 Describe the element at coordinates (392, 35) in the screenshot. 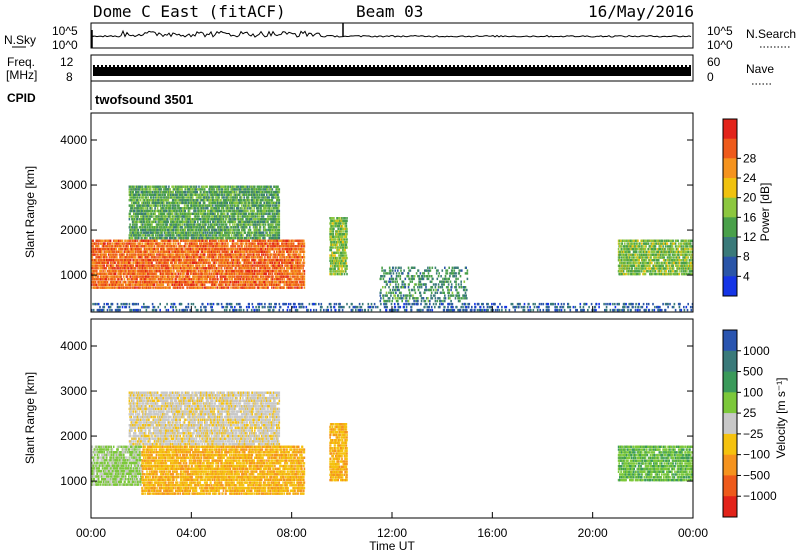

I see `nsky-panel` at that location.